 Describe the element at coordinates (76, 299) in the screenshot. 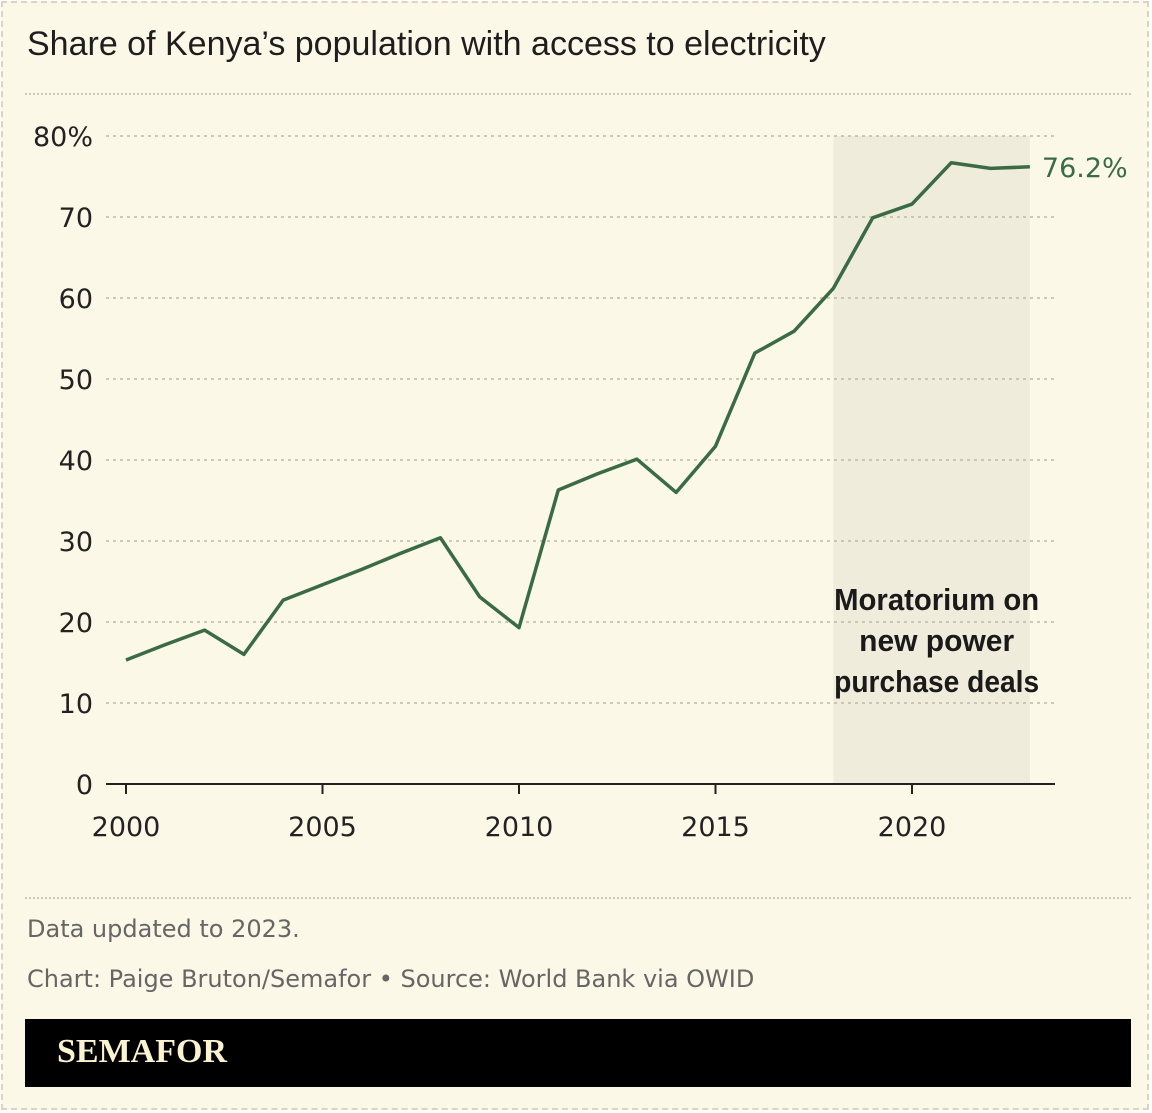

I see `y-tick-label: 60` at that location.